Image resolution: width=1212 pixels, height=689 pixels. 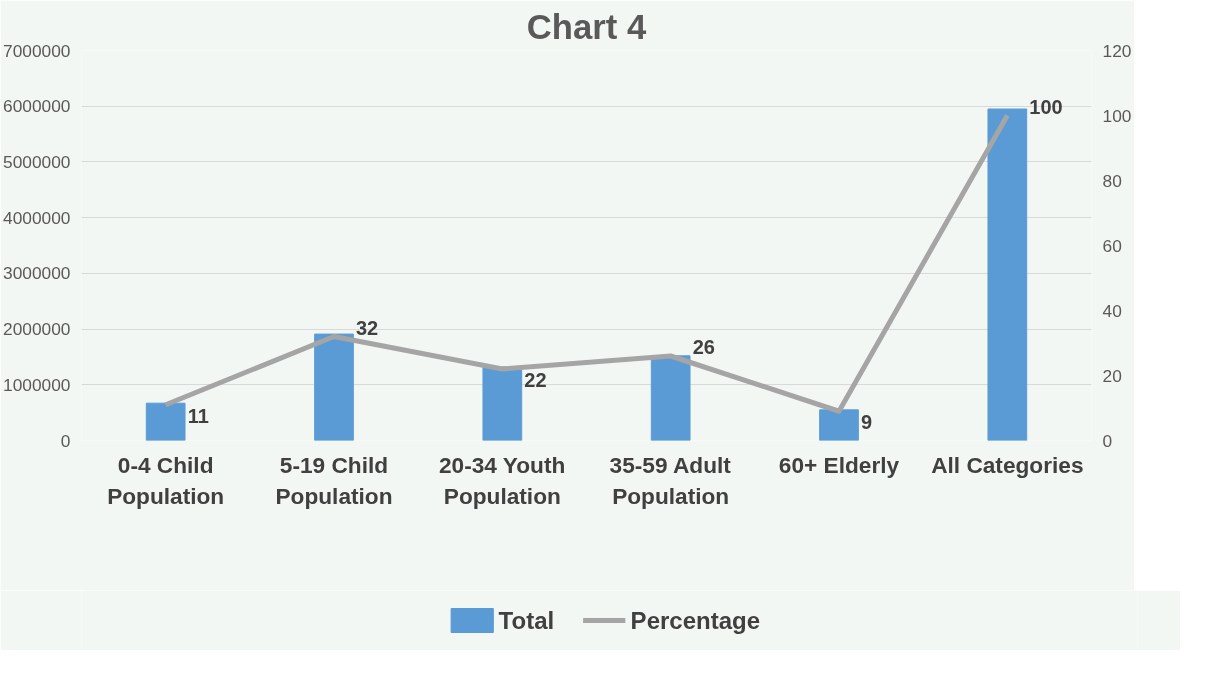 I want to click on data-label: 11, so click(x=198, y=415).